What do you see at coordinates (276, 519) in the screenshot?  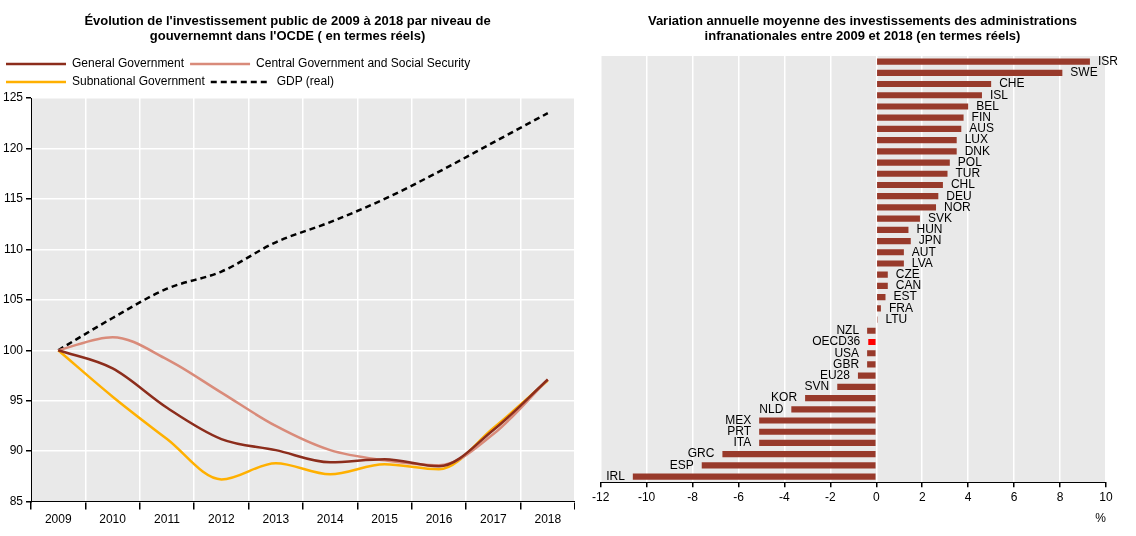 I see `x-tick-label: 2013` at bounding box center [276, 519].